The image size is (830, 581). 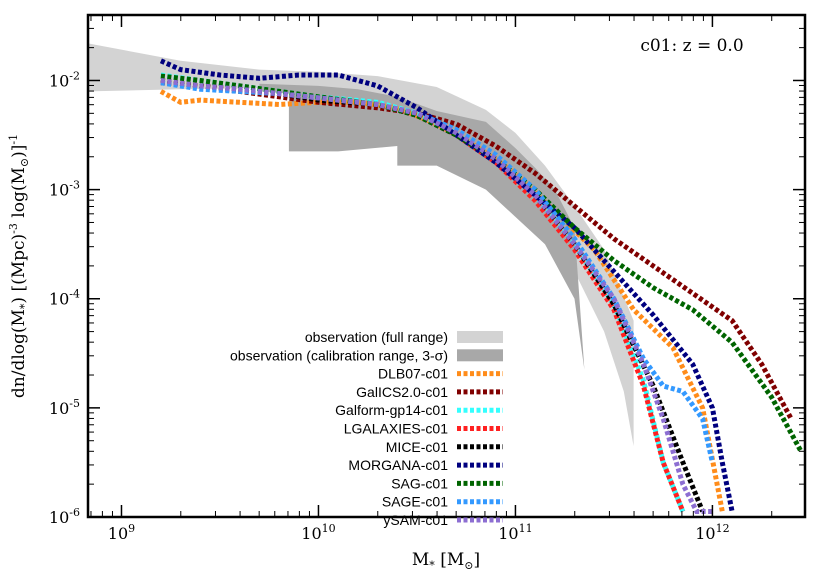 I want to click on x-axis-label: M* [M⊙], so click(x=446, y=561).